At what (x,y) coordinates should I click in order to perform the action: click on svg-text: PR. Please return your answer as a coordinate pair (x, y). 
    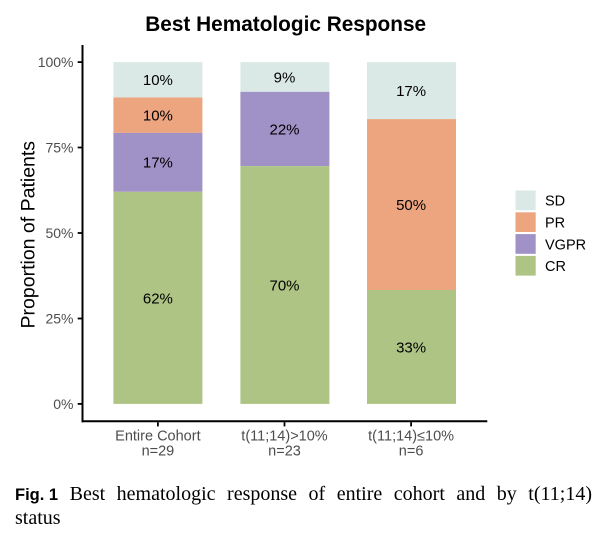
    Looking at the image, I should click on (555, 224).